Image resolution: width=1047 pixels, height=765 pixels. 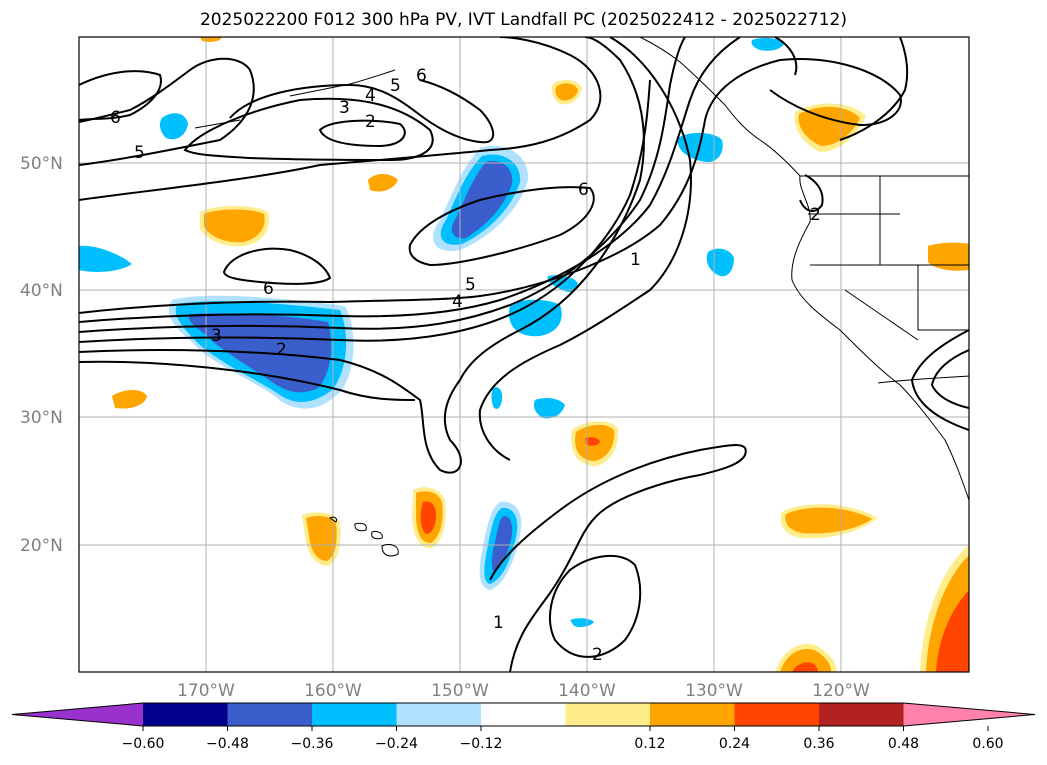 What do you see at coordinates (481, 744) in the screenshot?
I see `colorbar-tick-label: −0.12` at bounding box center [481, 744].